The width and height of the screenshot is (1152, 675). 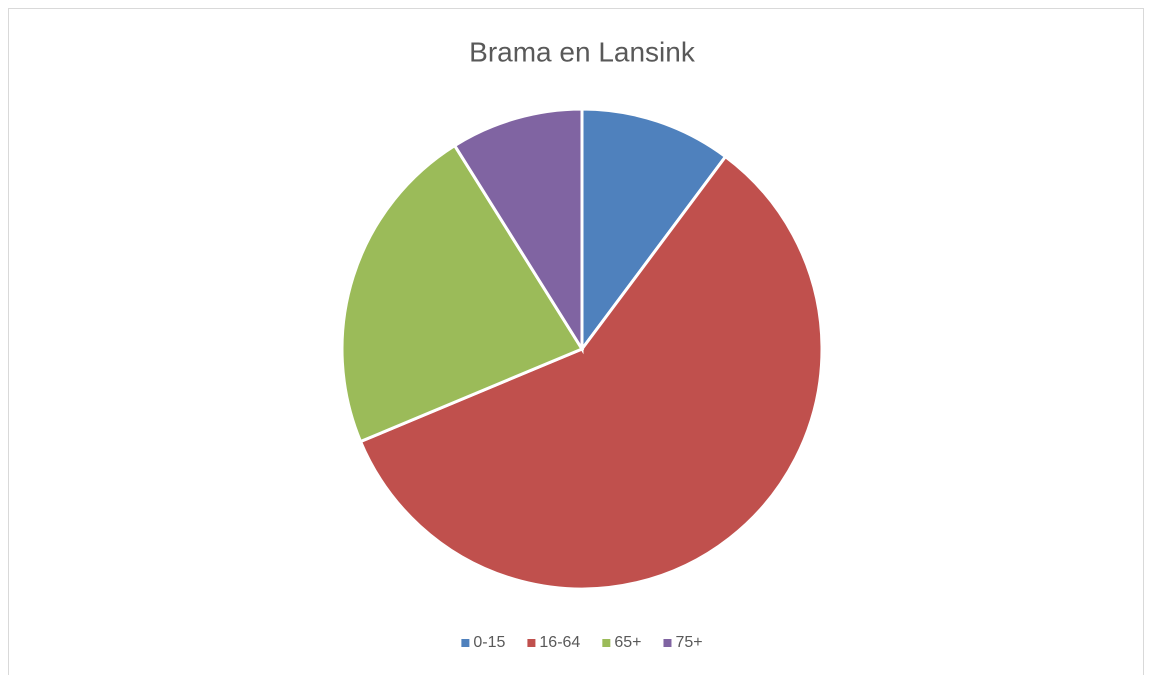 What do you see at coordinates (489, 642) in the screenshot?
I see `legend-label: 0-15` at bounding box center [489, 642].